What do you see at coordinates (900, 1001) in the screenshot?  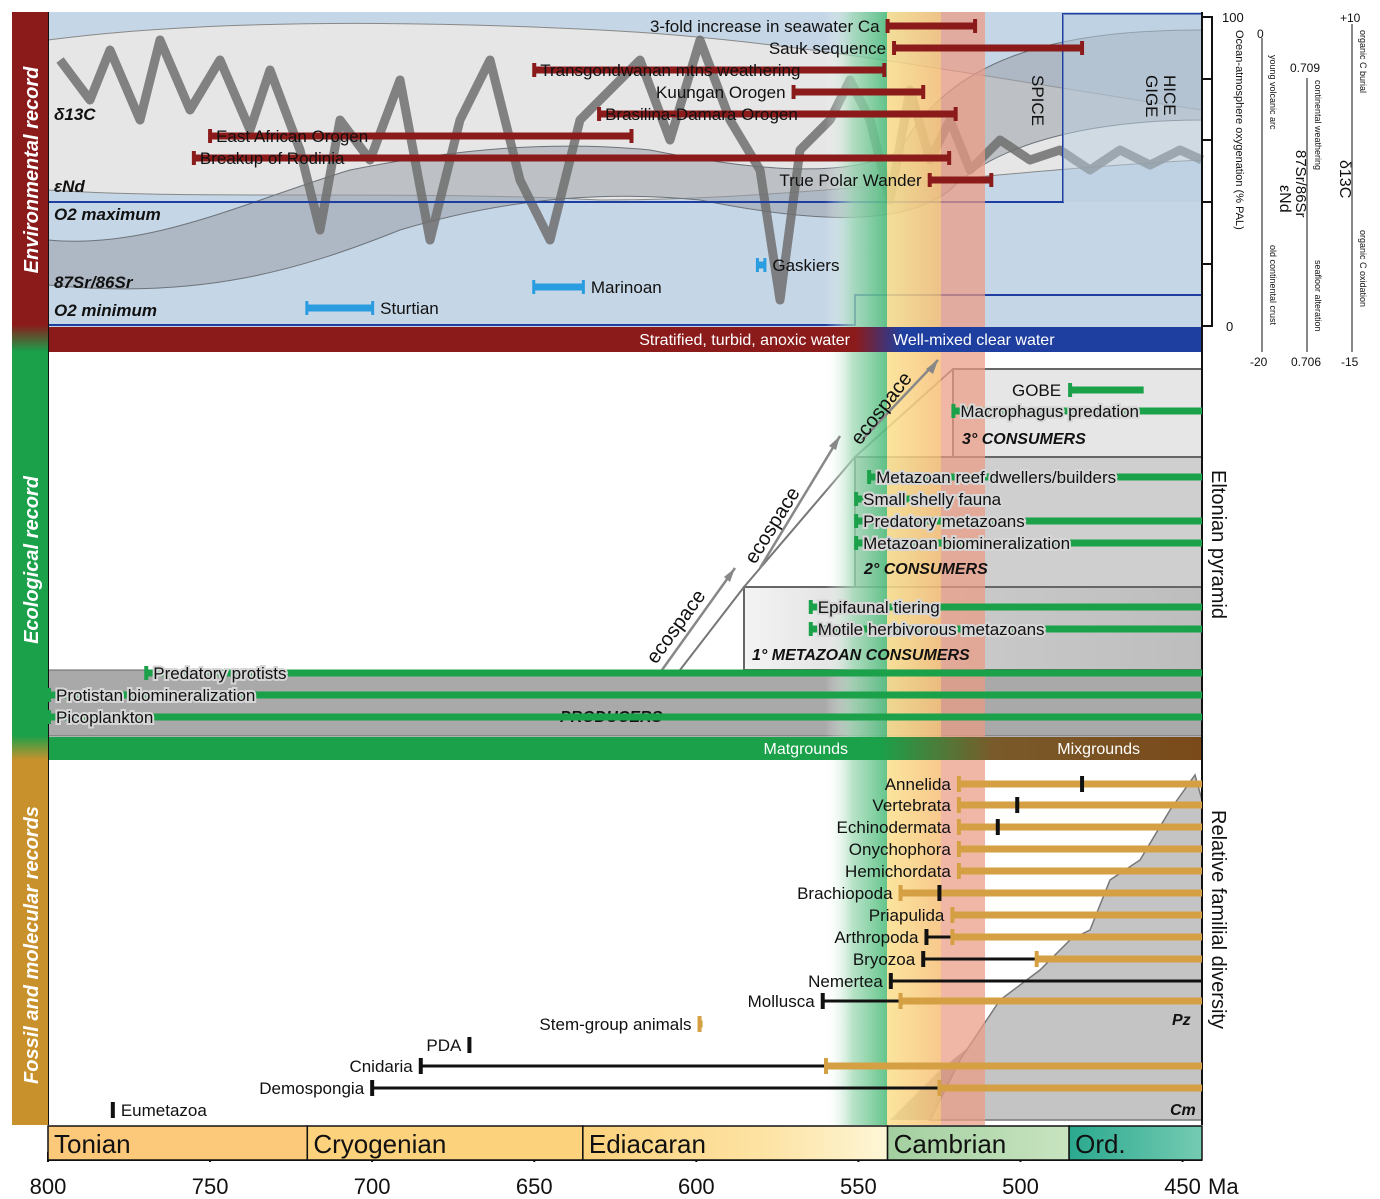 I see `fossil-cap-mollusca` at bounding box center [900, 1001].